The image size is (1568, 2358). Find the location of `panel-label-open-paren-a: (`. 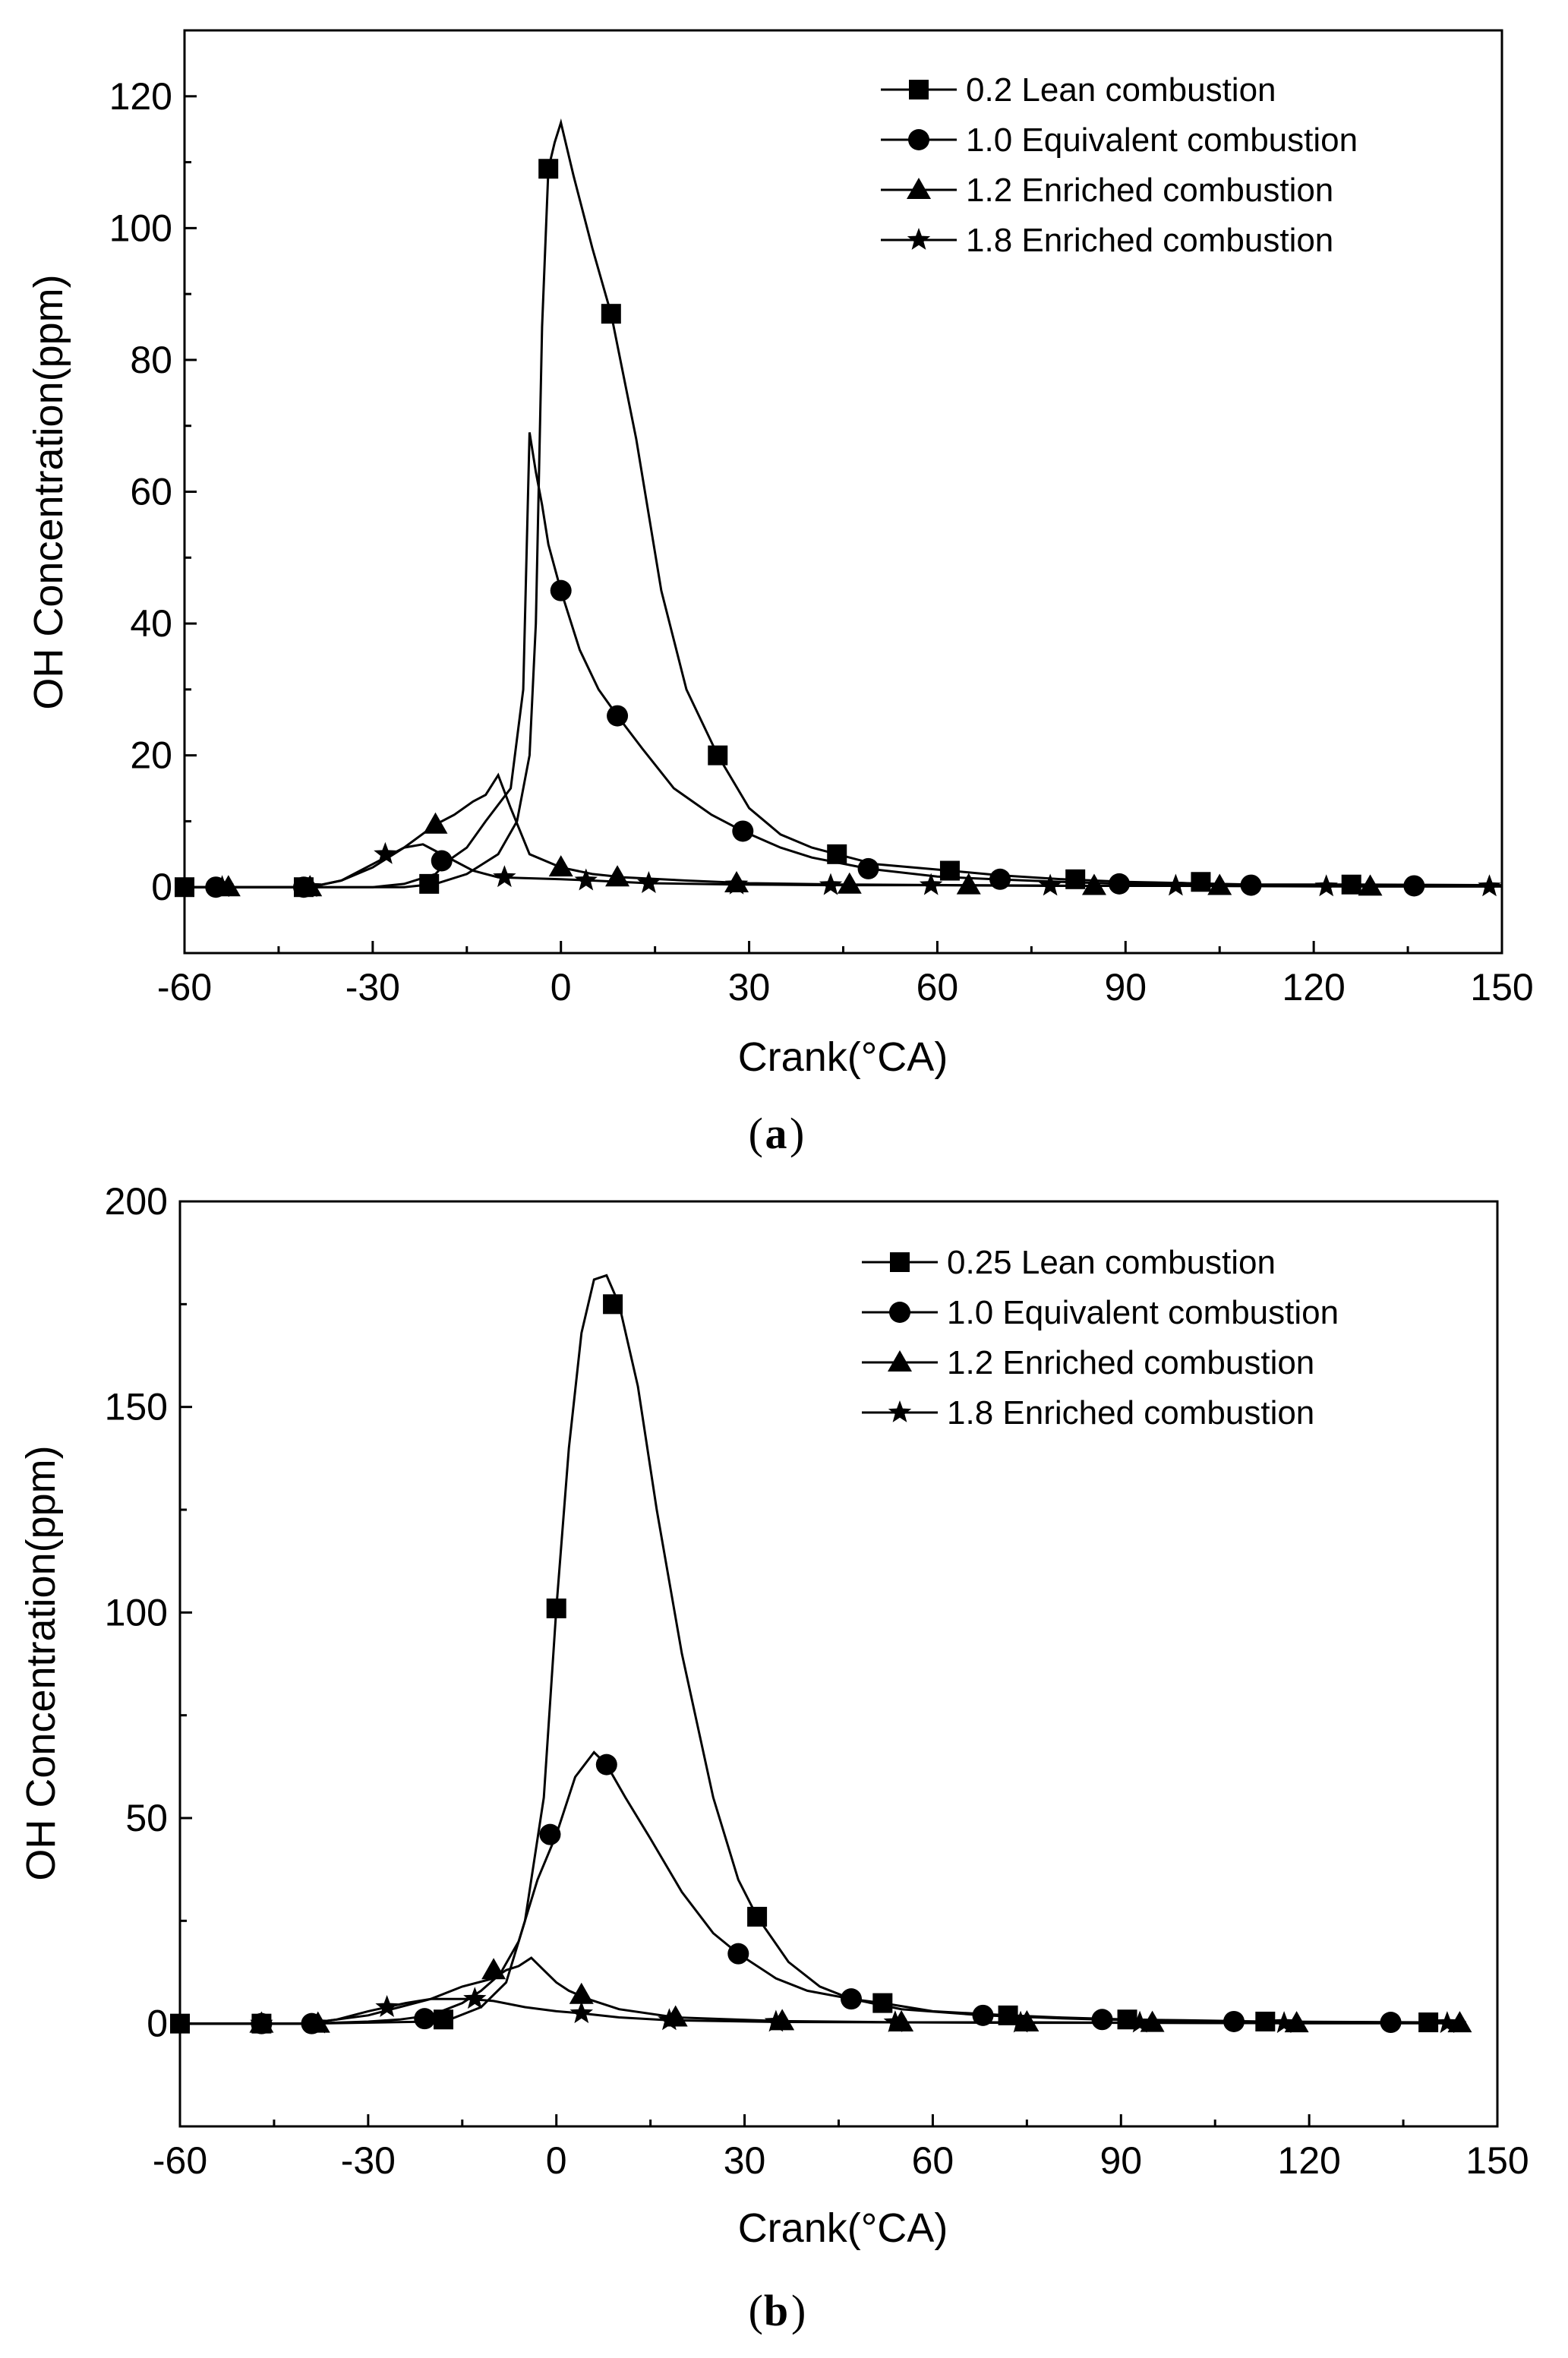

panel-label-open-paren-a: ( is located at coordinates (756, 1133).